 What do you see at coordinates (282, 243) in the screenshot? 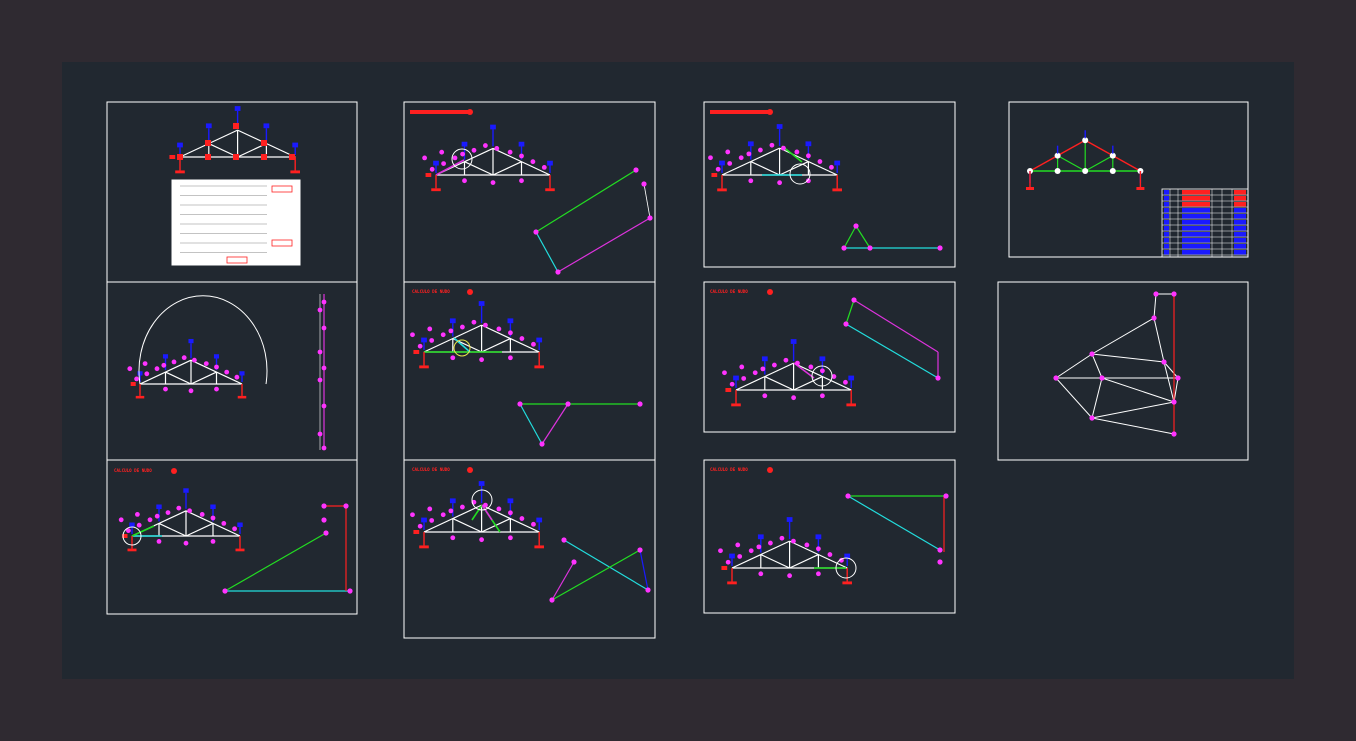
I see `result-box` at bounding box center [282, 243].